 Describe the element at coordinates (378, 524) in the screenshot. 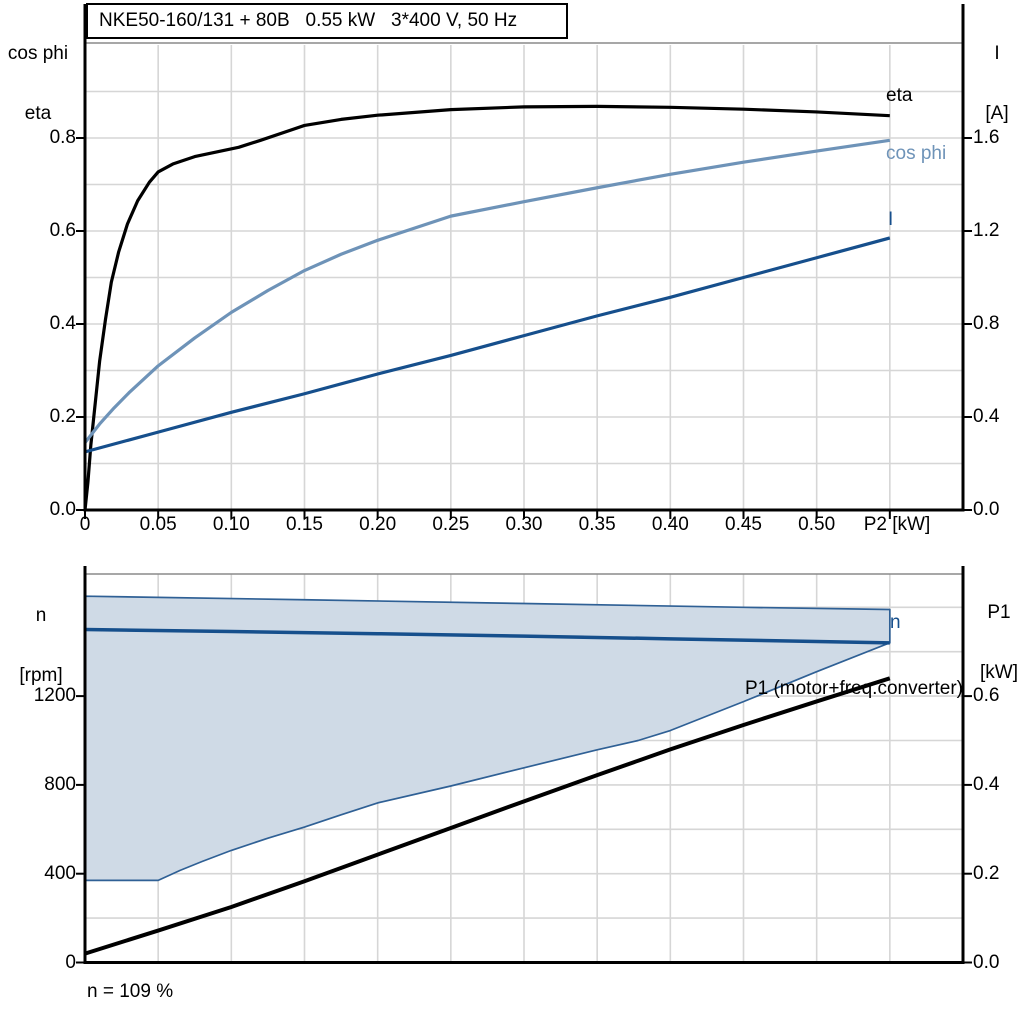

I see `x-axis-tick-label: 0.20` at that location.